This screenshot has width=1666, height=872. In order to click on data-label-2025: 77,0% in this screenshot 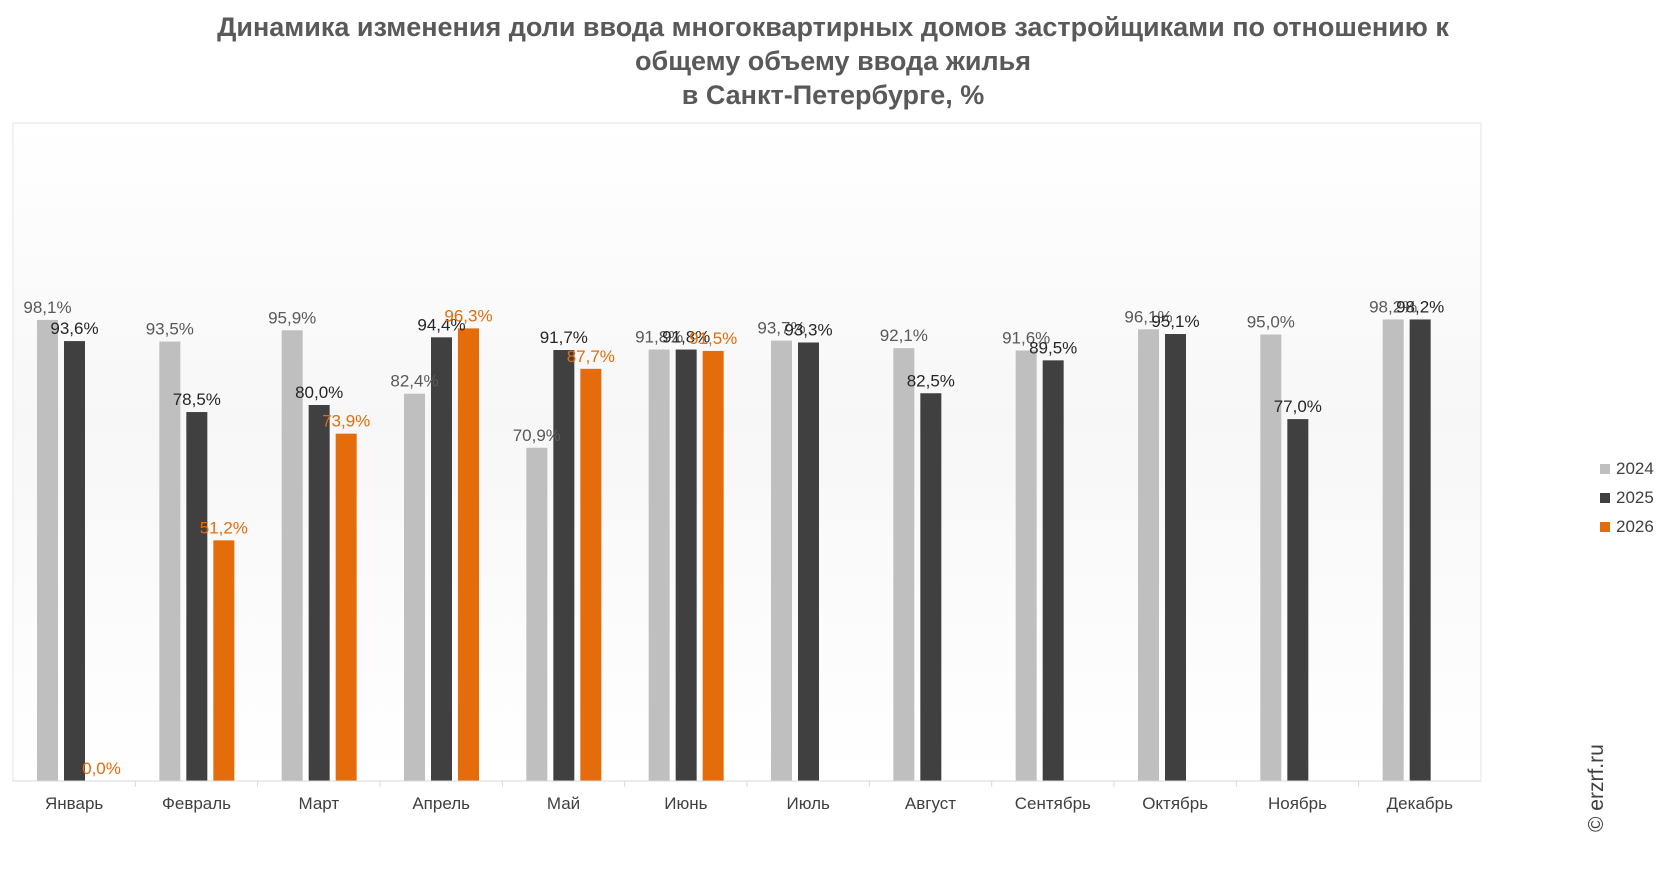, I will do `click(1298, 406)`.